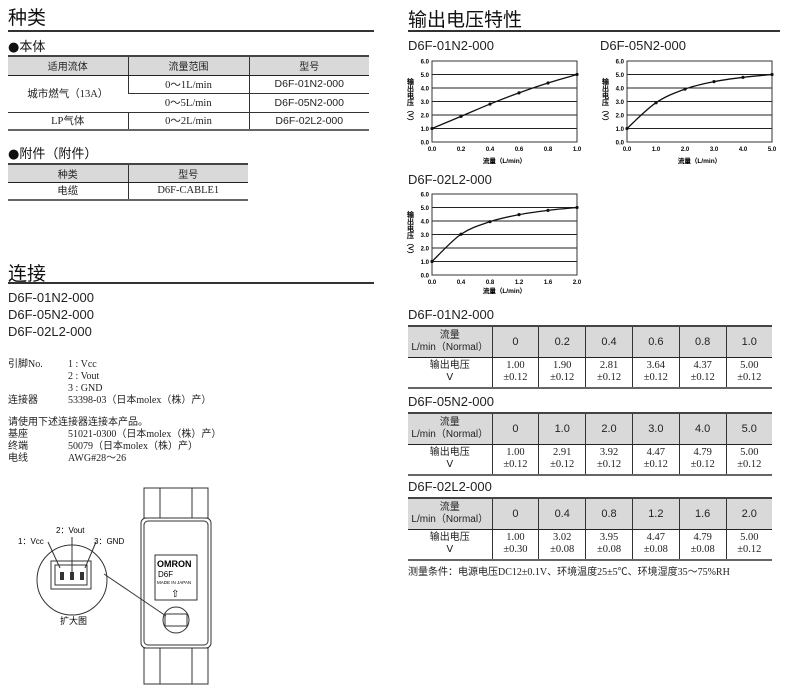 The width and height of the screenshot is (787, 688). I want to click on arrow-up-icon: ⇧, so click(175, 594).